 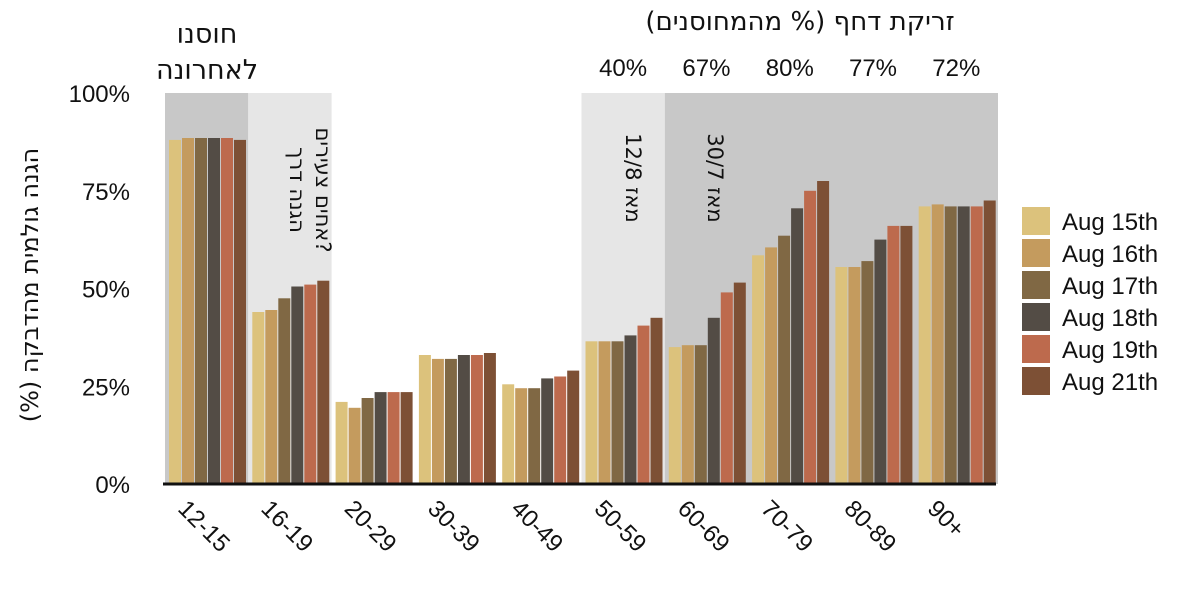 I want to click on bar-12-15-Aug-15th, so click(x=175, y=311).